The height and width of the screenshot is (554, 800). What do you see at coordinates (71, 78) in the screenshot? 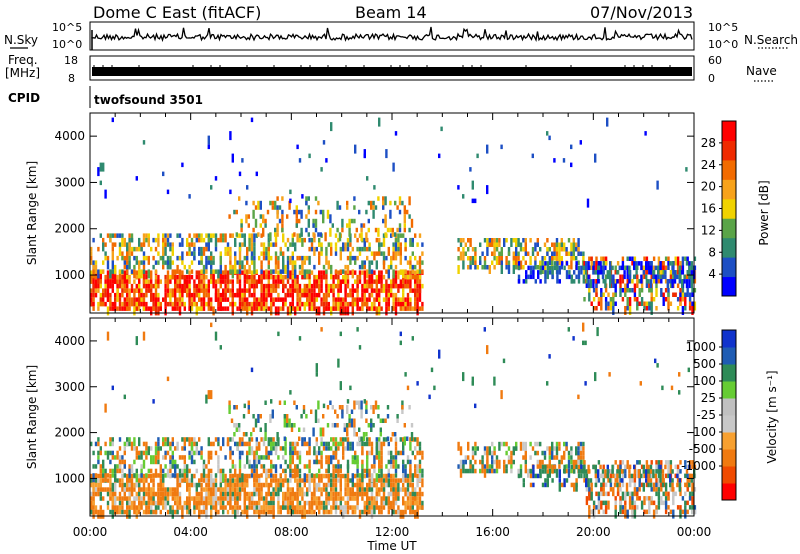
I see `freq-bottom-tick: 8` at bounding box center [71, 78].